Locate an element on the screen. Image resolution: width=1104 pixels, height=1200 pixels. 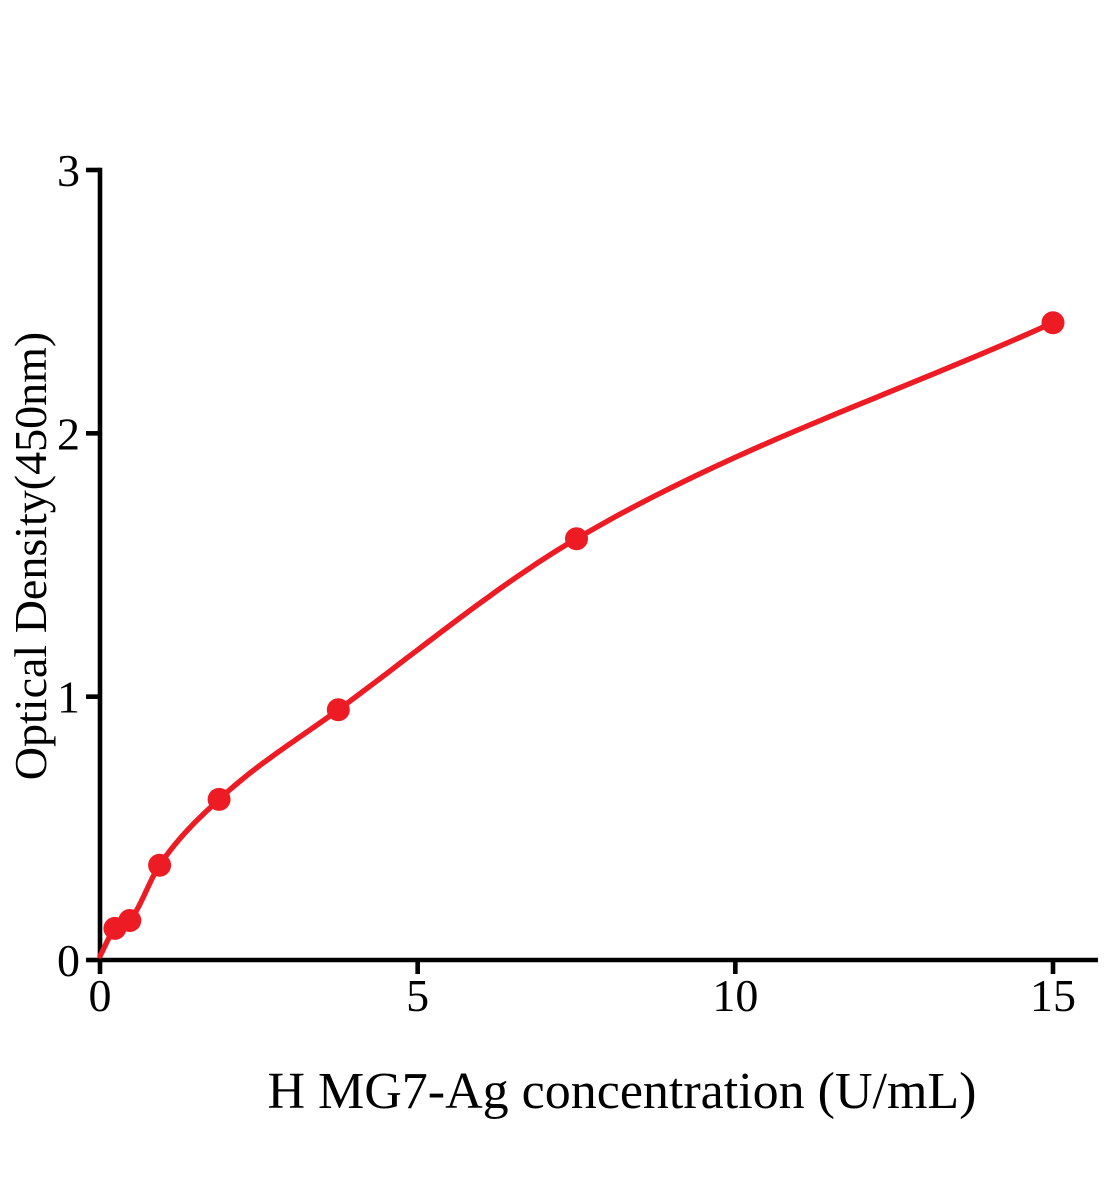
y-axis-title: Optical Density(450nm) is located at coordinates (30, 556).